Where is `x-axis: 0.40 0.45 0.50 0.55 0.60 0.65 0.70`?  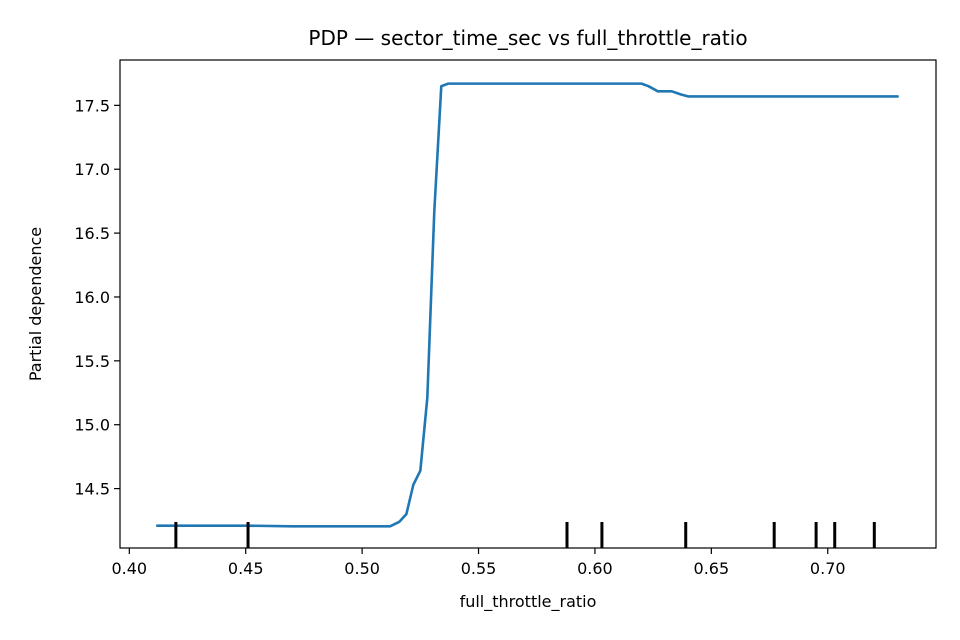
x-axis: 0.40 0.45 0.50 0.55 0.60 0.65 0.70 is located at coordinates (478, 563).